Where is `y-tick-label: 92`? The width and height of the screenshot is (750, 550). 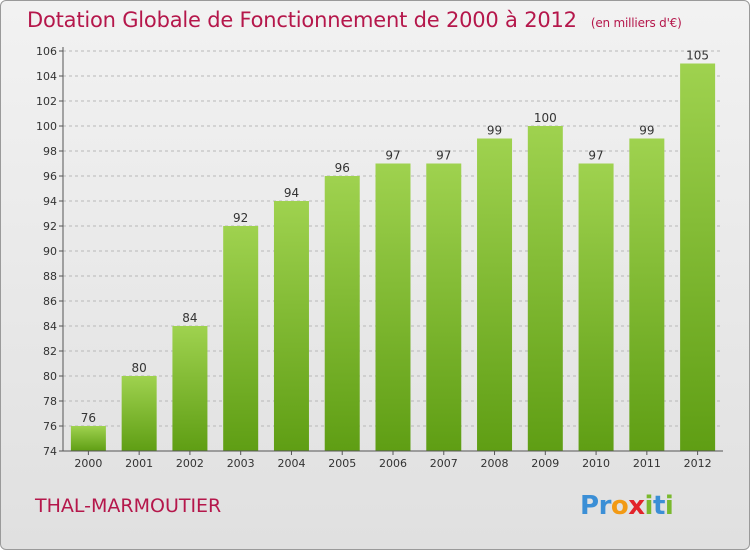 y-tick-label: 92 is located at coordinates (50, 226).